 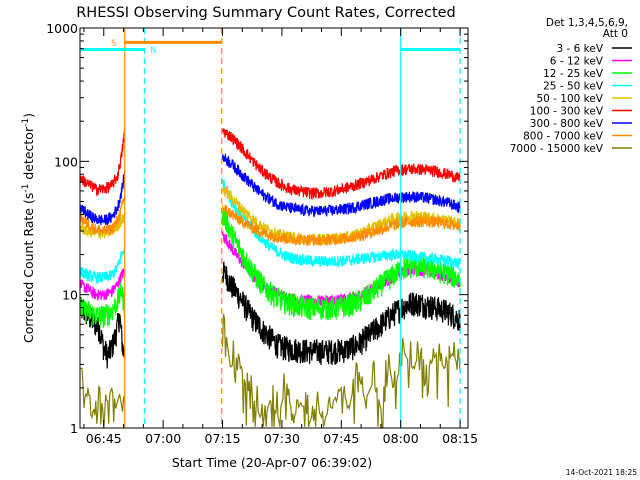 What do you see at coordinates (557, 149) in the screenshot?
I see `legend-label-9: 7000 - 15000 keV` at bounding box center [557, 149].